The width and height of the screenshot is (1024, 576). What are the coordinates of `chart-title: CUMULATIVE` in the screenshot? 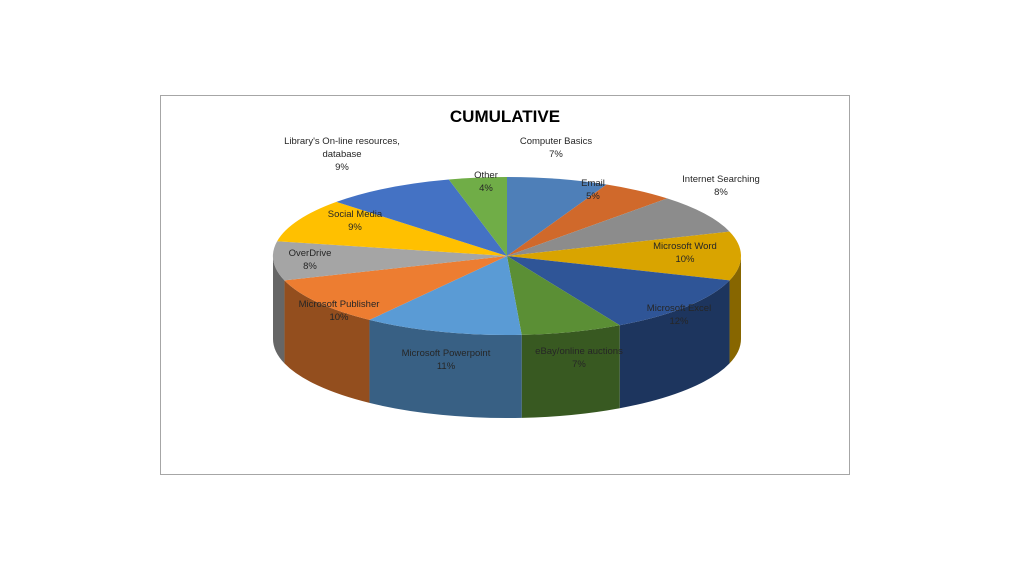 It's located at (505, 116).